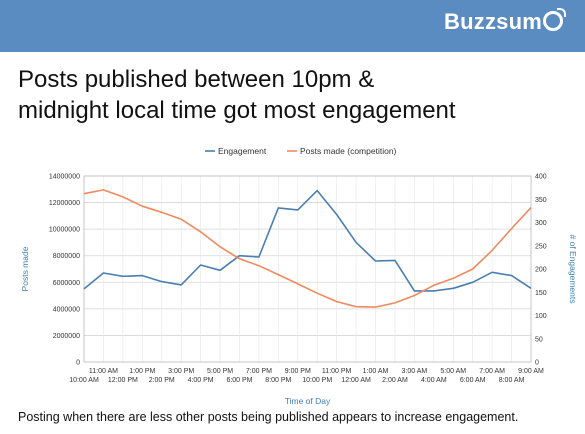 The image size is (585, 434). What do you see at coordinates (64, 203) in the screenshot?
I see `left-tick-label: 12000000` at bounding box center [64, 203].